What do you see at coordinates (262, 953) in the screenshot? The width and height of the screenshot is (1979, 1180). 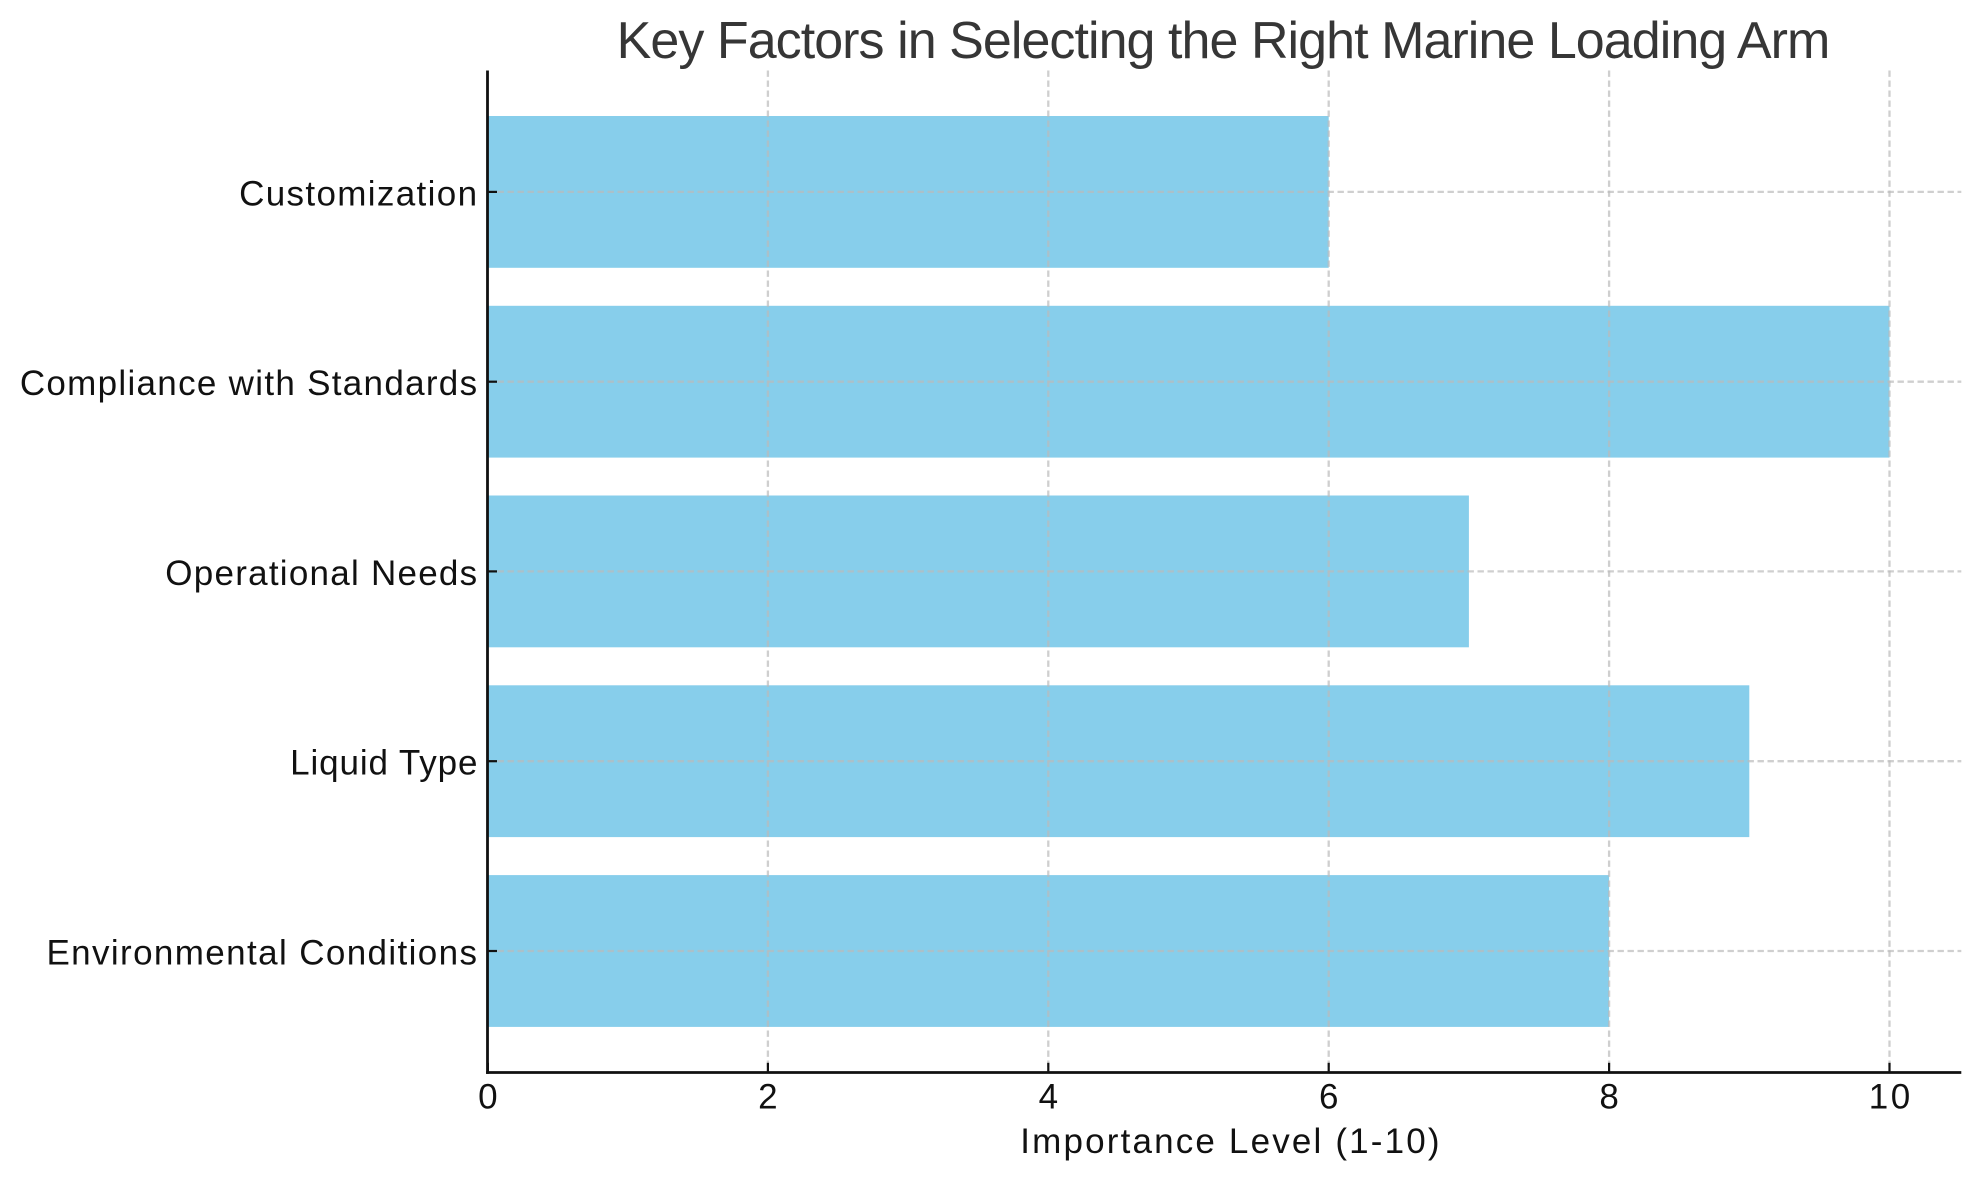 I see `svg-text: Environmental Conditions` at bounding box center [262, 953].